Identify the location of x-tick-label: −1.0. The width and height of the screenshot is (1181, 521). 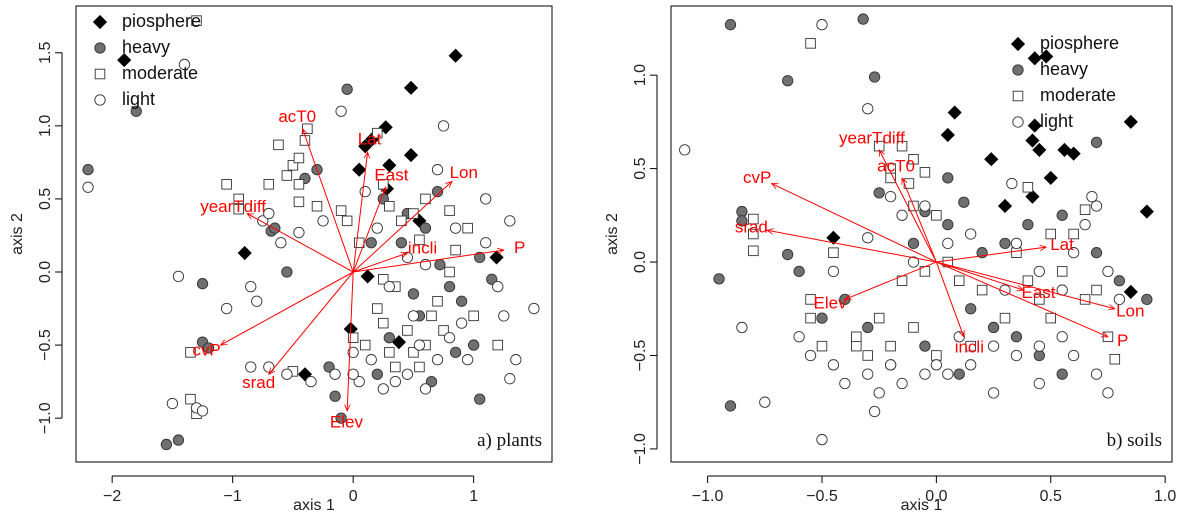
(708, 496).